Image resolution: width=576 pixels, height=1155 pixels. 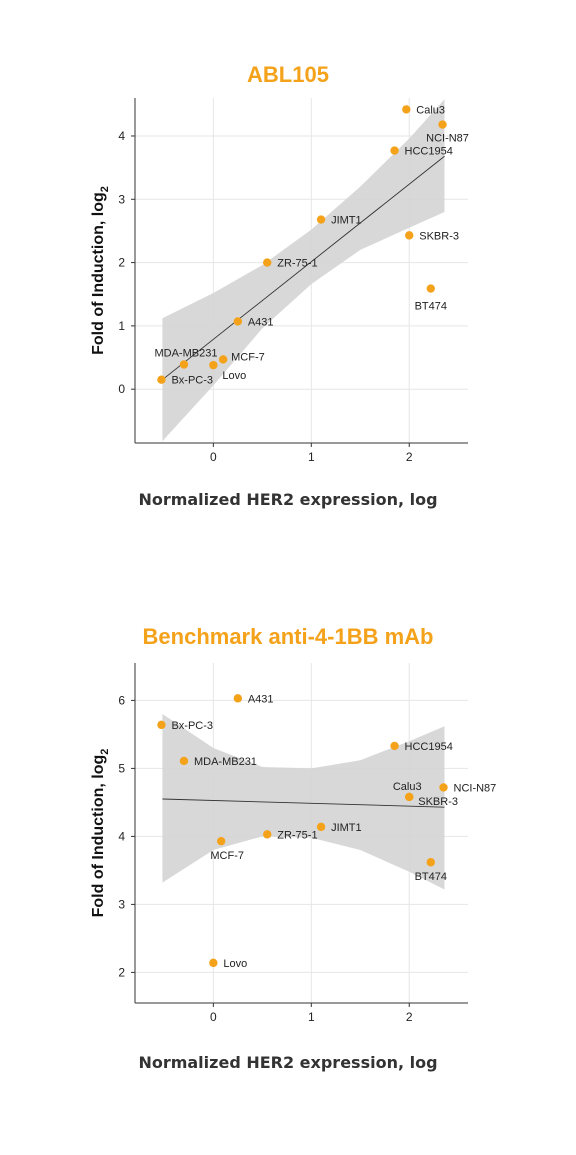 What do you see at coordinates (121, 768) in the screenshot?
I see `y-tick-label: 5` at bounding box center [121, 768].